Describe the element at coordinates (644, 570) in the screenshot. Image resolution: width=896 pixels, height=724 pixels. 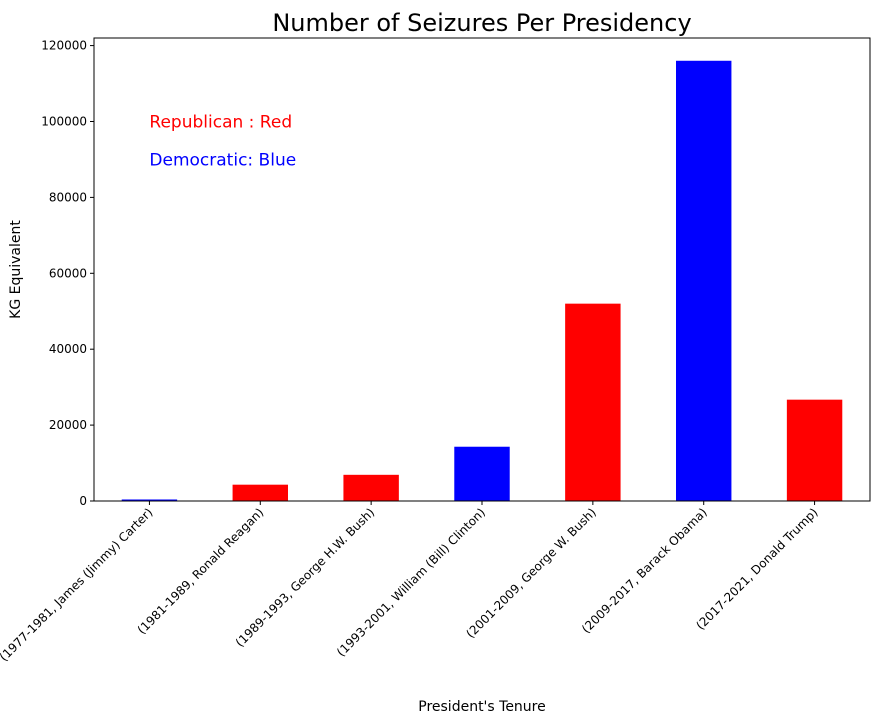
I see `x-tick-label-5: (2009-2017, Barack Obama)` at that location.